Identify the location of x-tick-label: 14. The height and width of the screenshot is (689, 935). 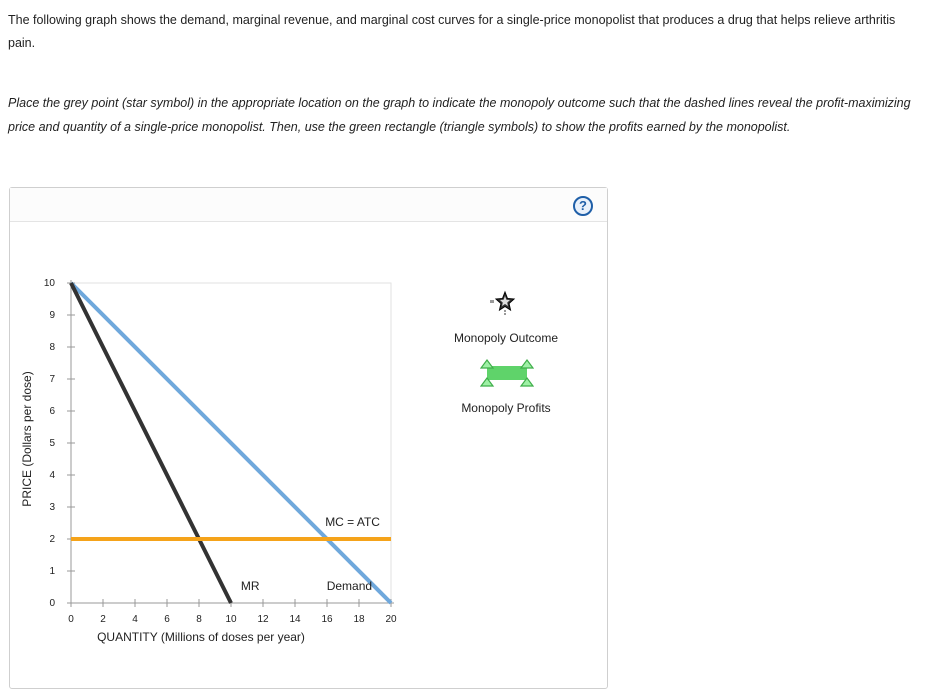
(295, 619).